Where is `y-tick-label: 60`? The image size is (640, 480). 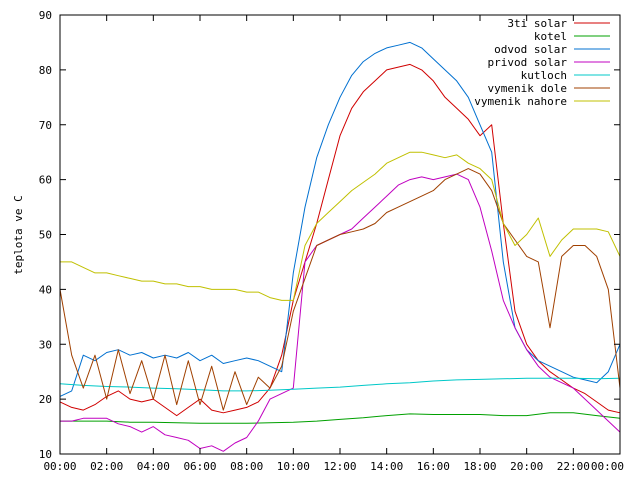 y-tick-label: 60 is located at coordinates (45, 180).